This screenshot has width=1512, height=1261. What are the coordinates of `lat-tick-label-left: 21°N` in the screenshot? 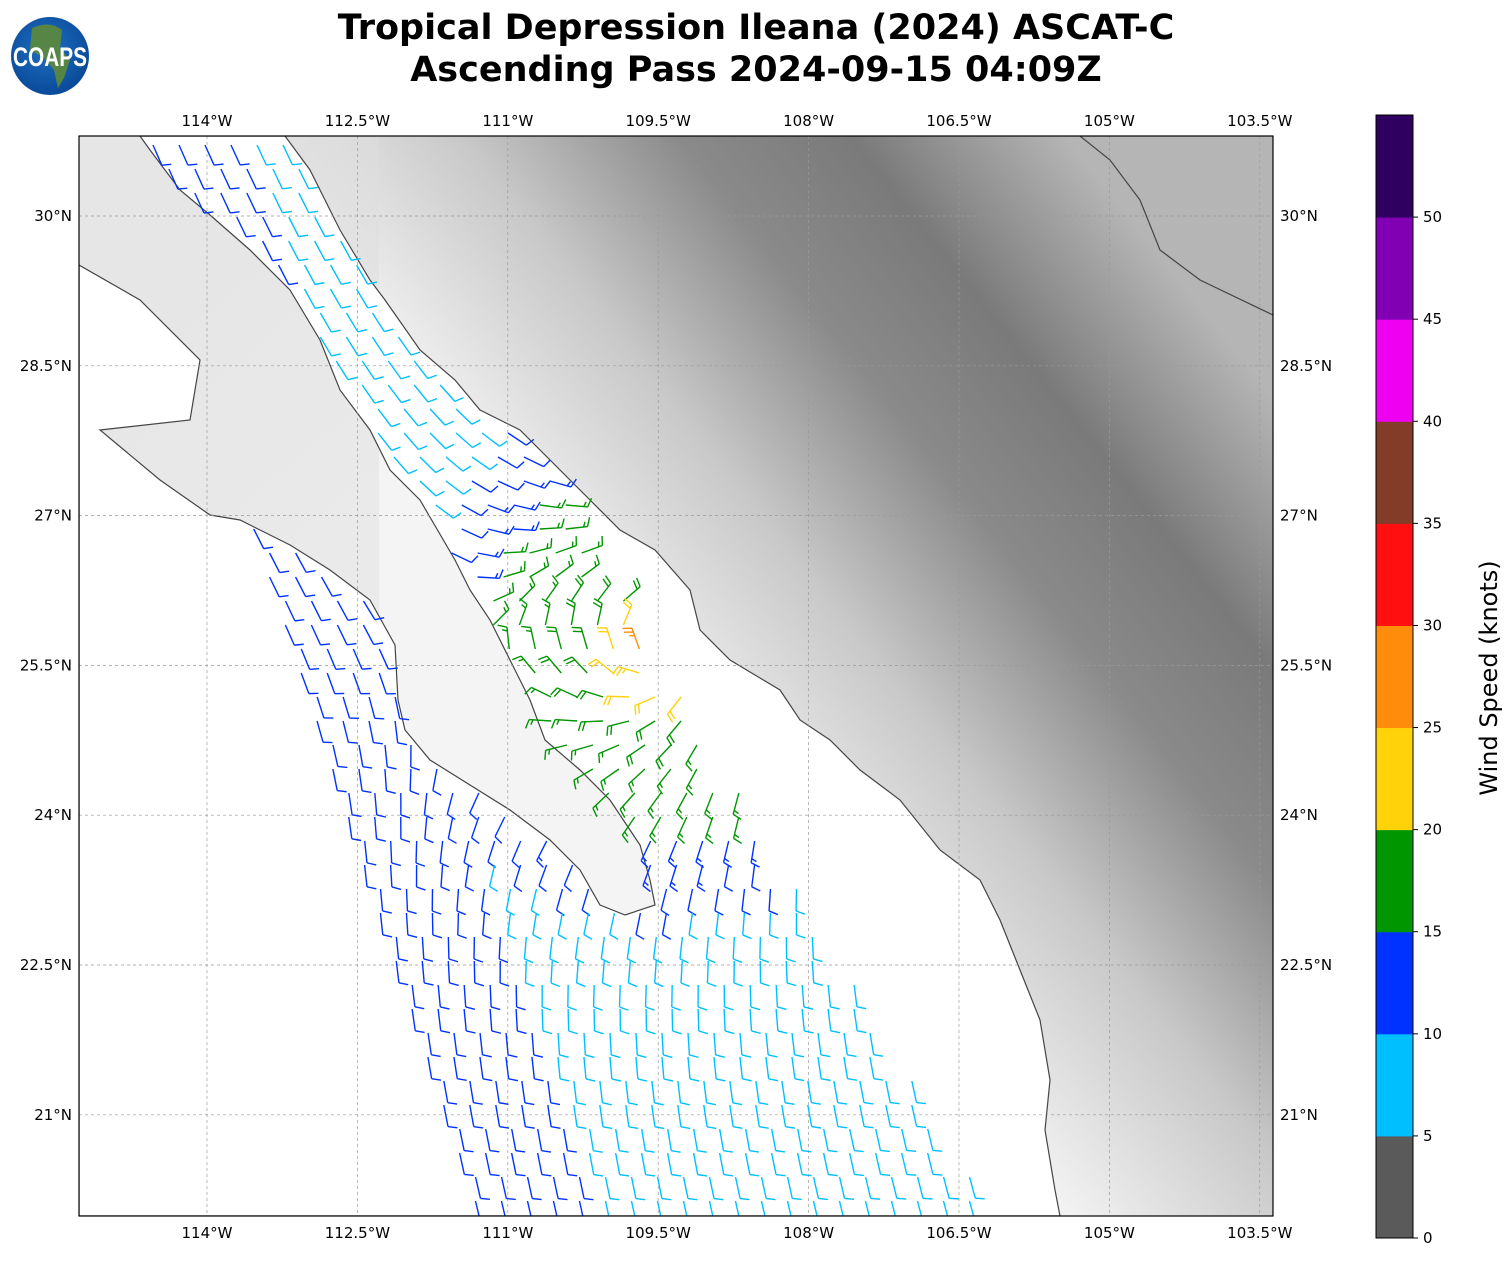 It's located at (53, 1115).